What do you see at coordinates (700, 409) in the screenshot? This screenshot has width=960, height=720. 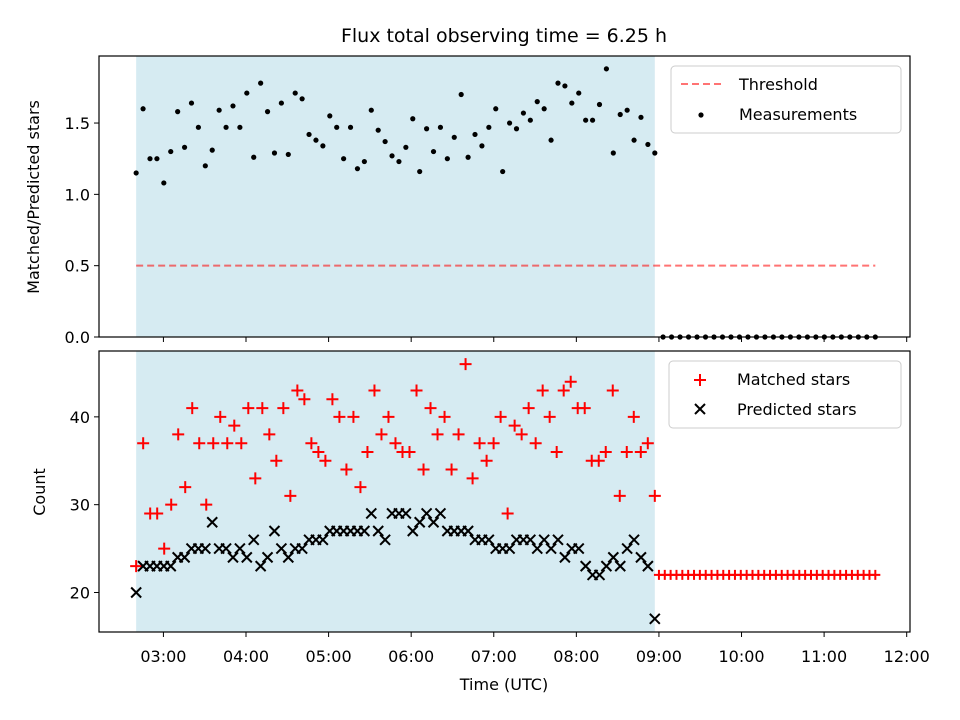 I see `predicted-stars-legend-marker` at bounding box center [700, 409].